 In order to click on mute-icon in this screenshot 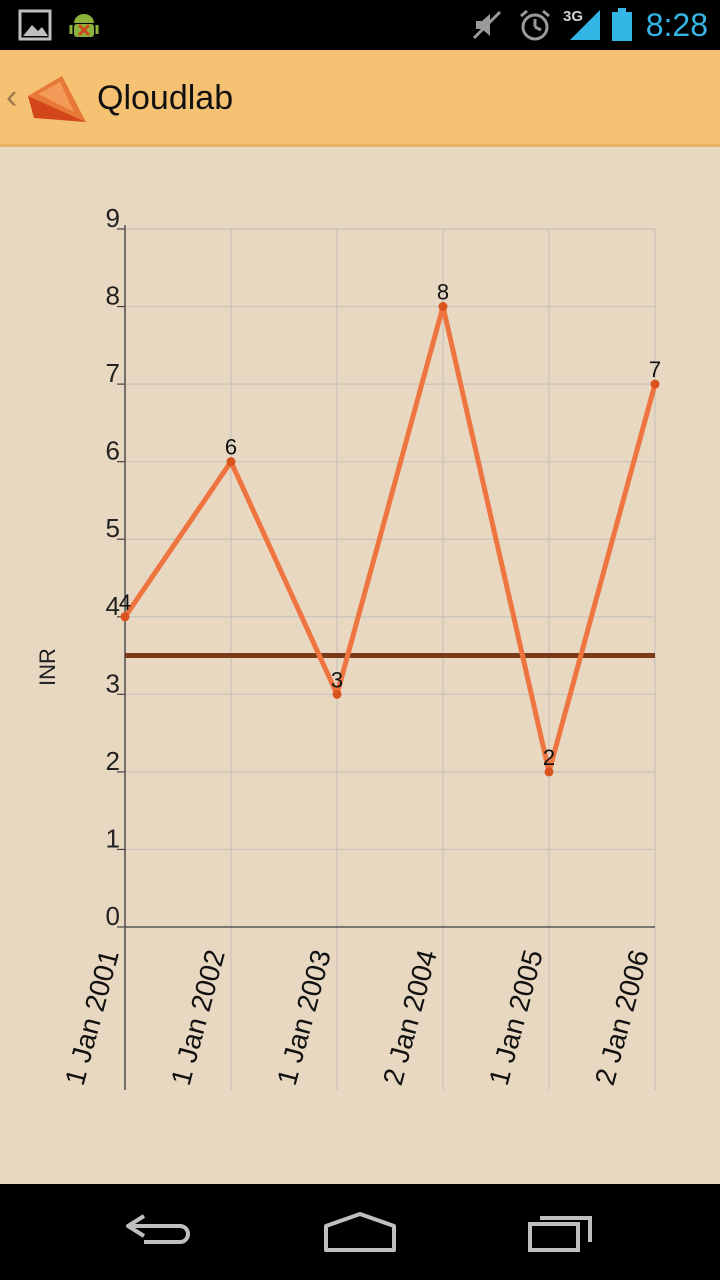, I will do `click(487, 25)`.